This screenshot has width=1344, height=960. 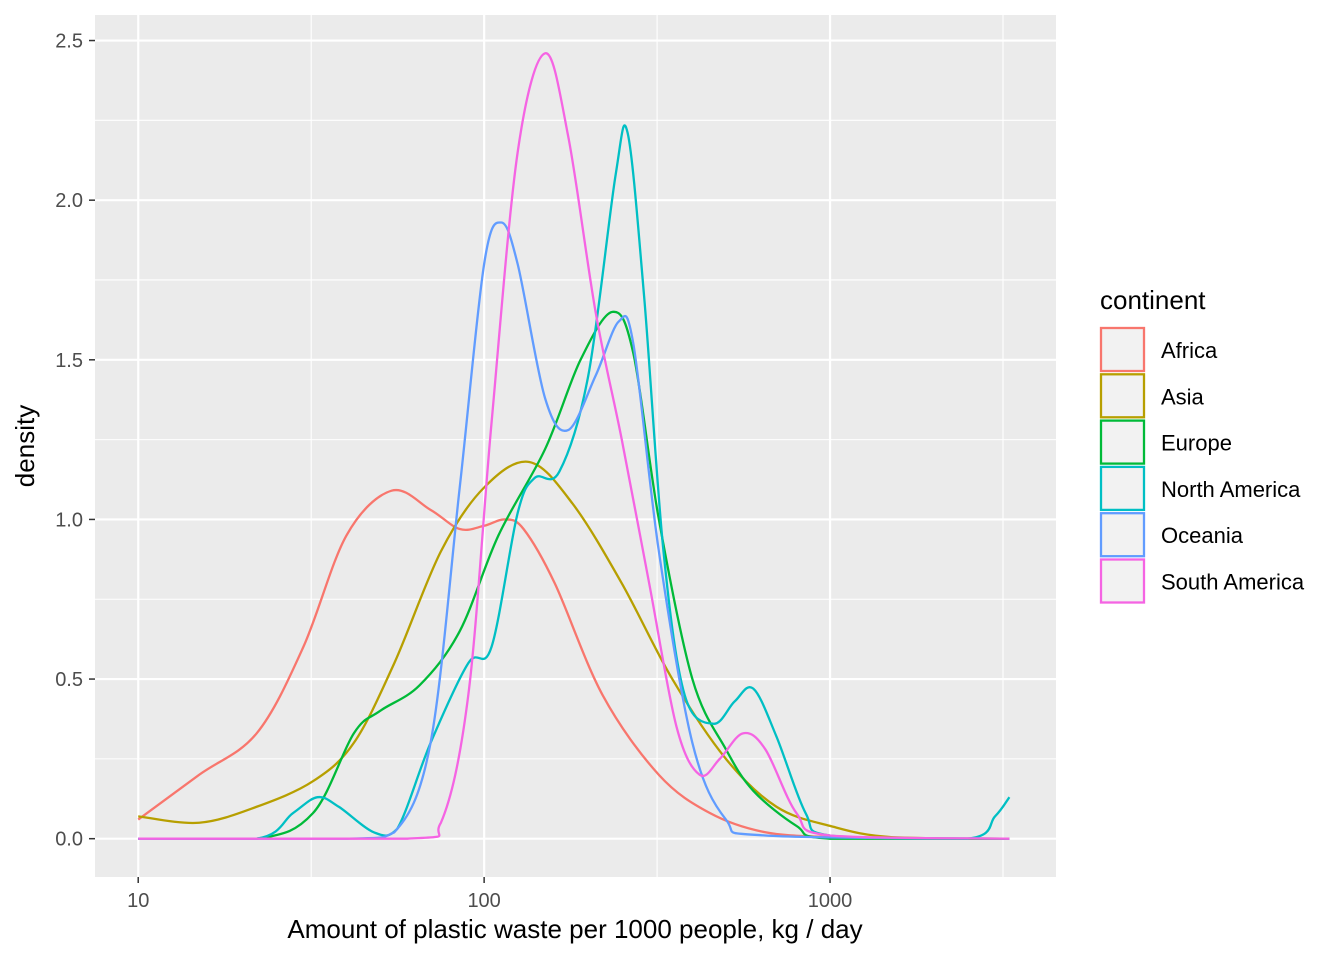 I want to click on y-axis-title: density, so click(x=25, y=446).